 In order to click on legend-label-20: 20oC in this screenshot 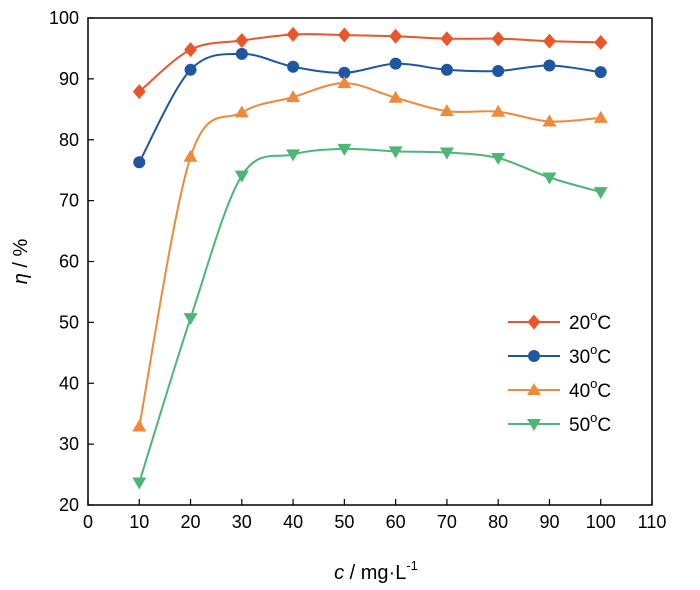, I will do `click(590, 321)`.